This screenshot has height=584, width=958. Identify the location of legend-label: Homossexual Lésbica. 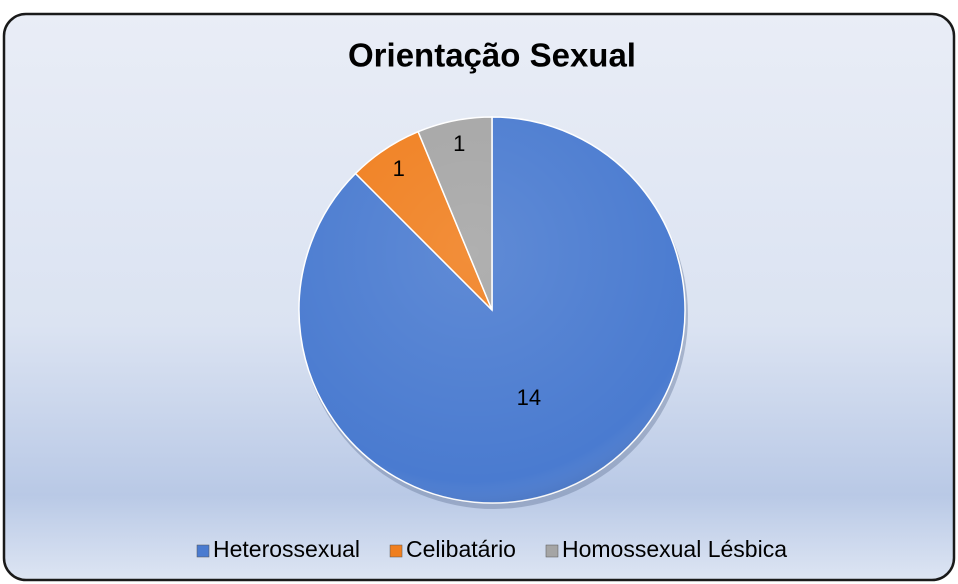
(674, 549).